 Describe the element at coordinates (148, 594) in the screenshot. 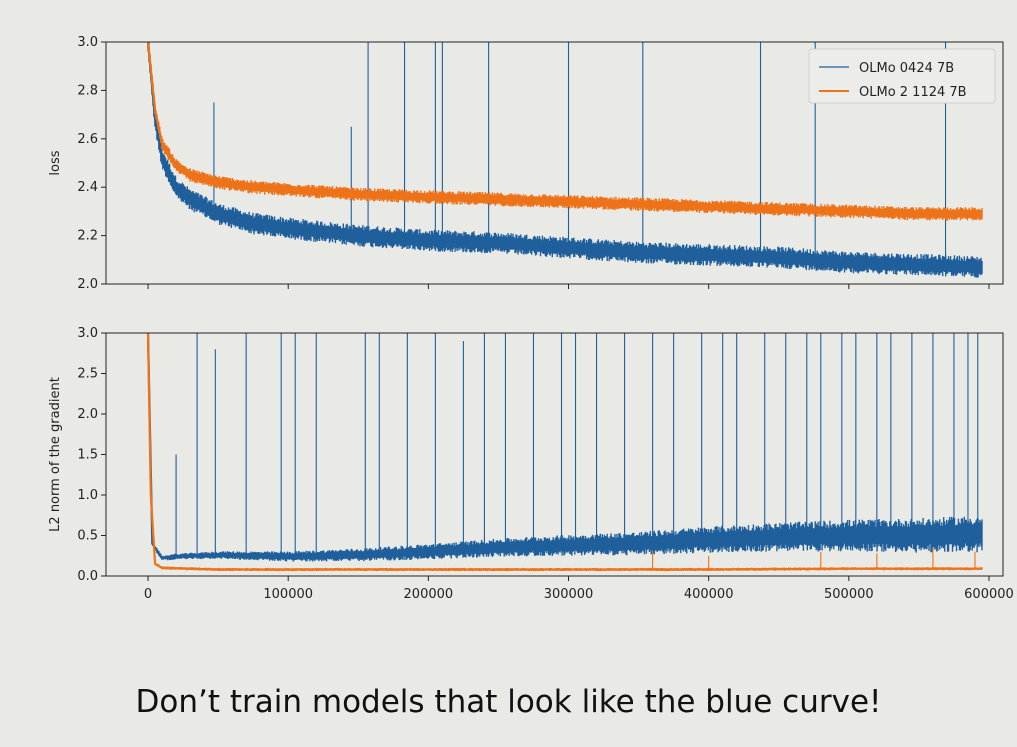

I see `x-tick-label: 0` at that location.